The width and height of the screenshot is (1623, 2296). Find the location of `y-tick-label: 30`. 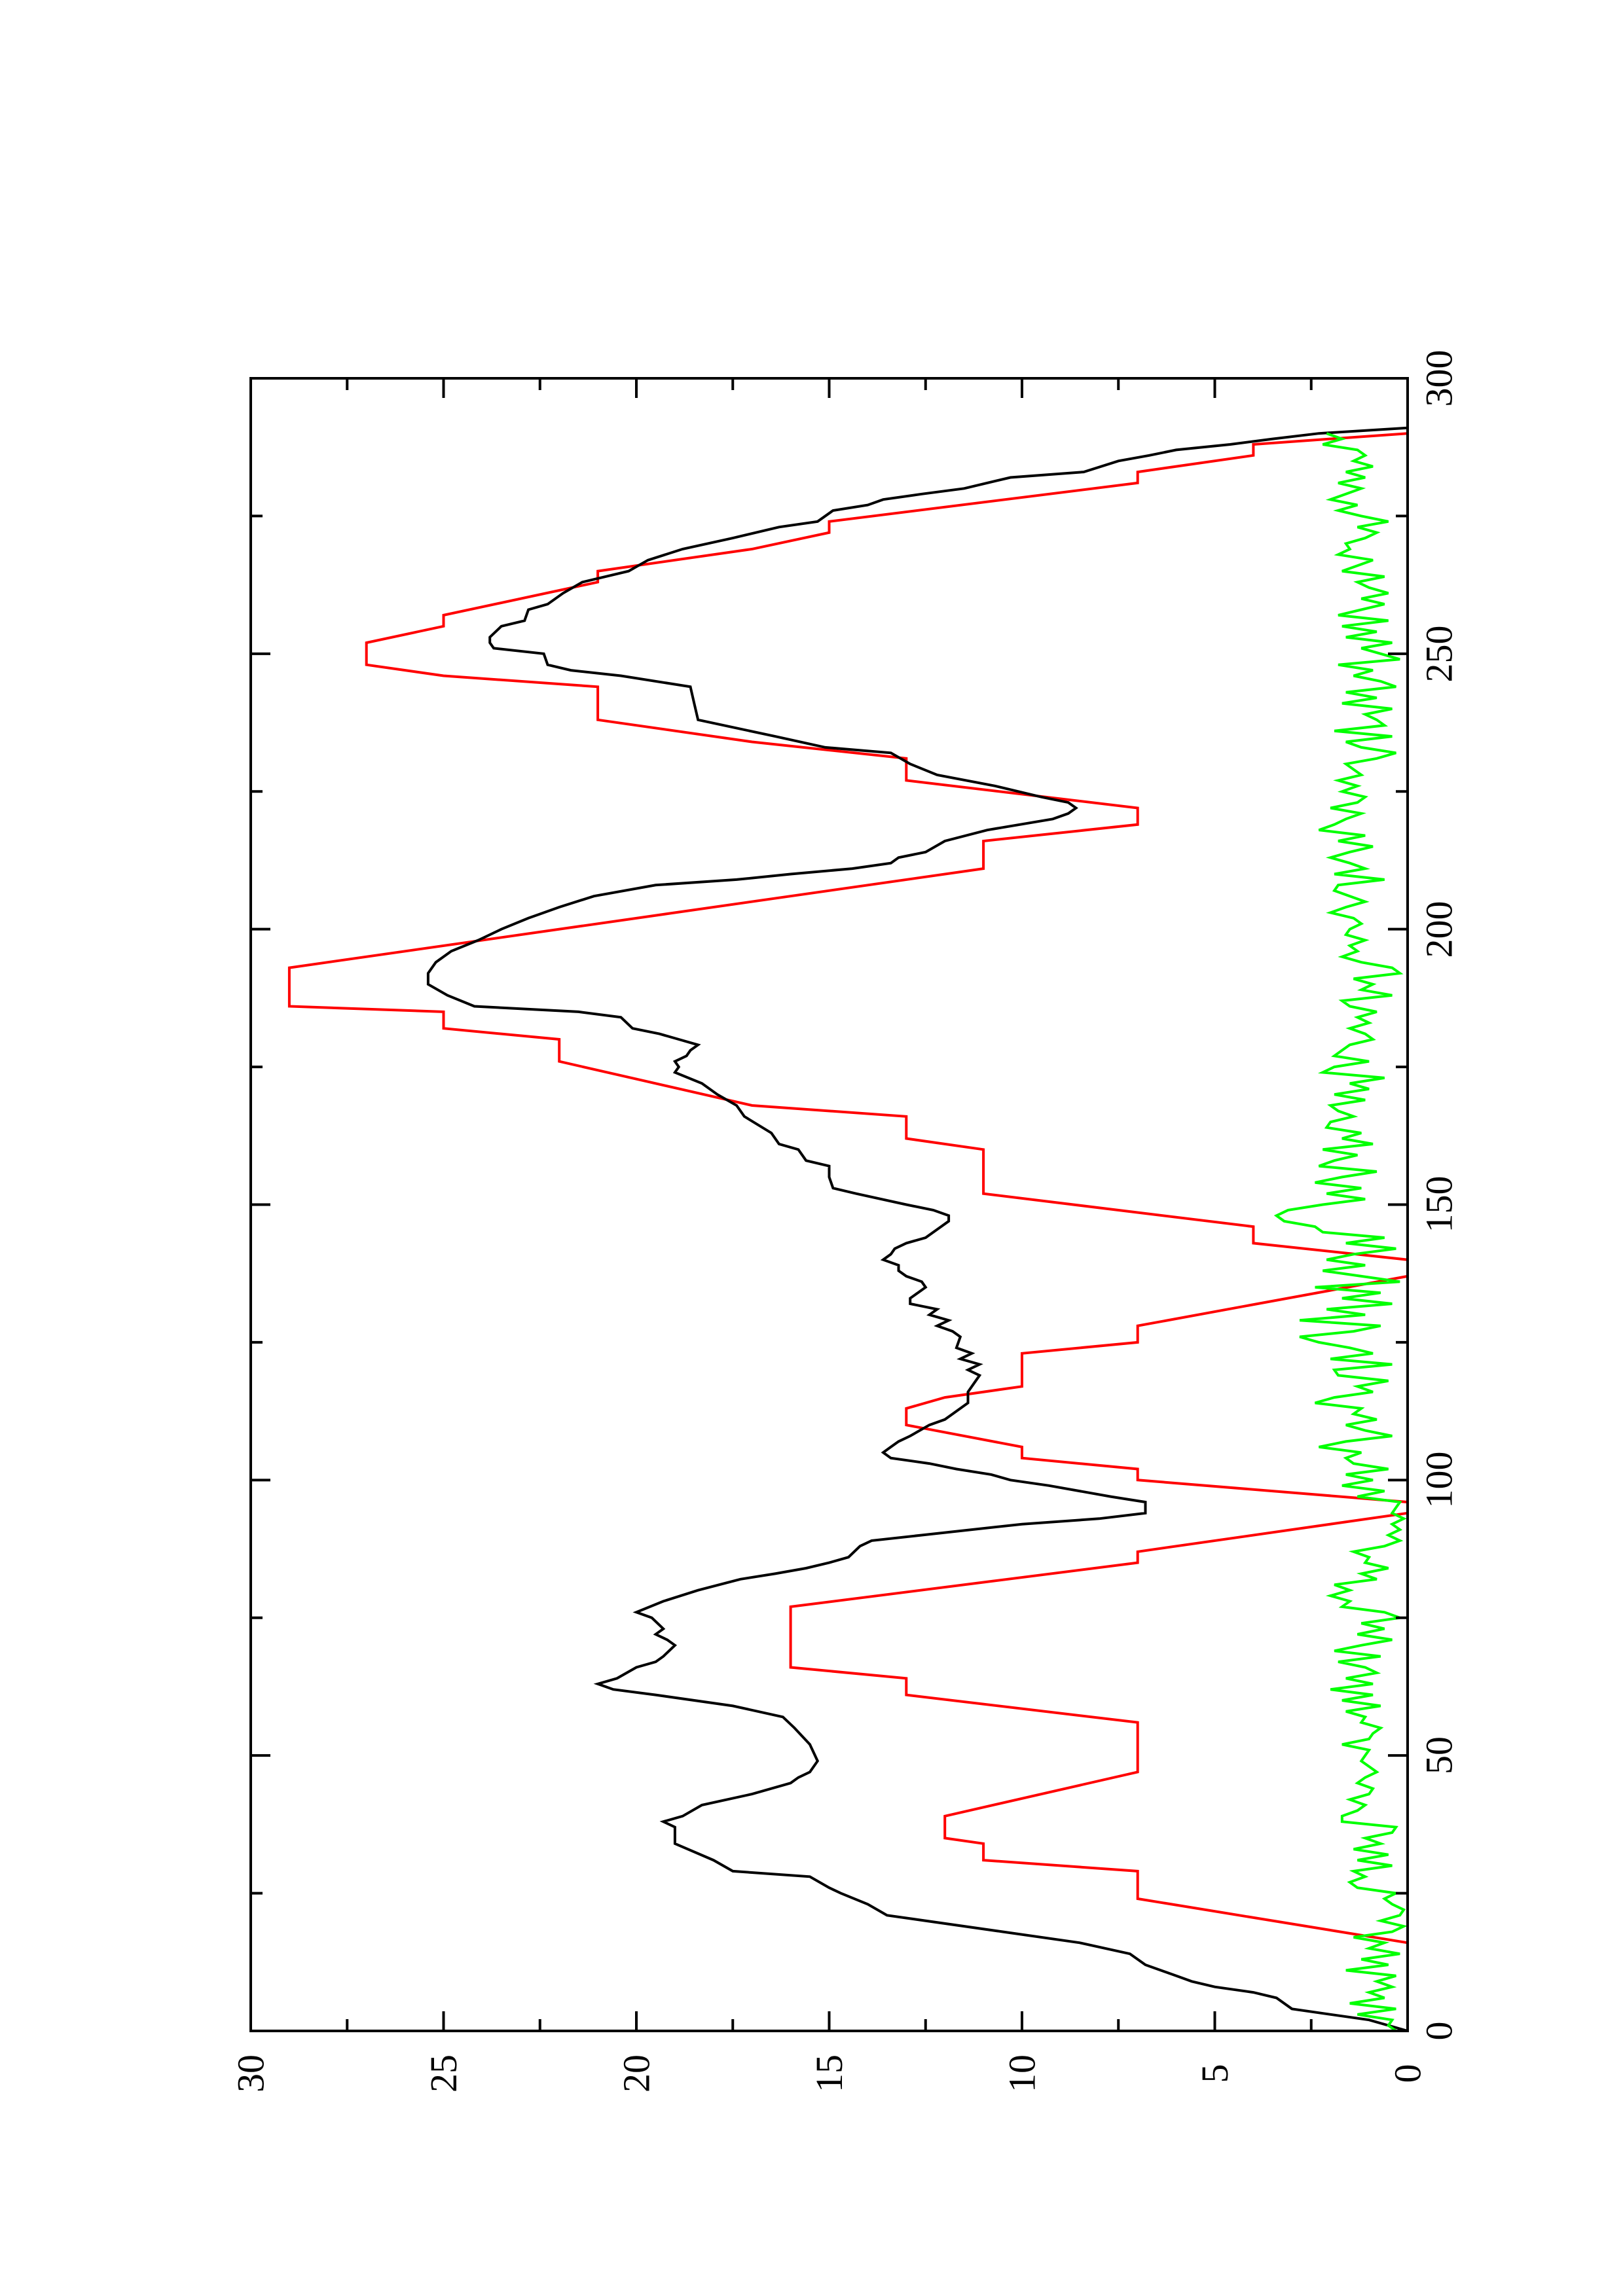

y-tick-label: 30 is located at coordinates (251, 2073).